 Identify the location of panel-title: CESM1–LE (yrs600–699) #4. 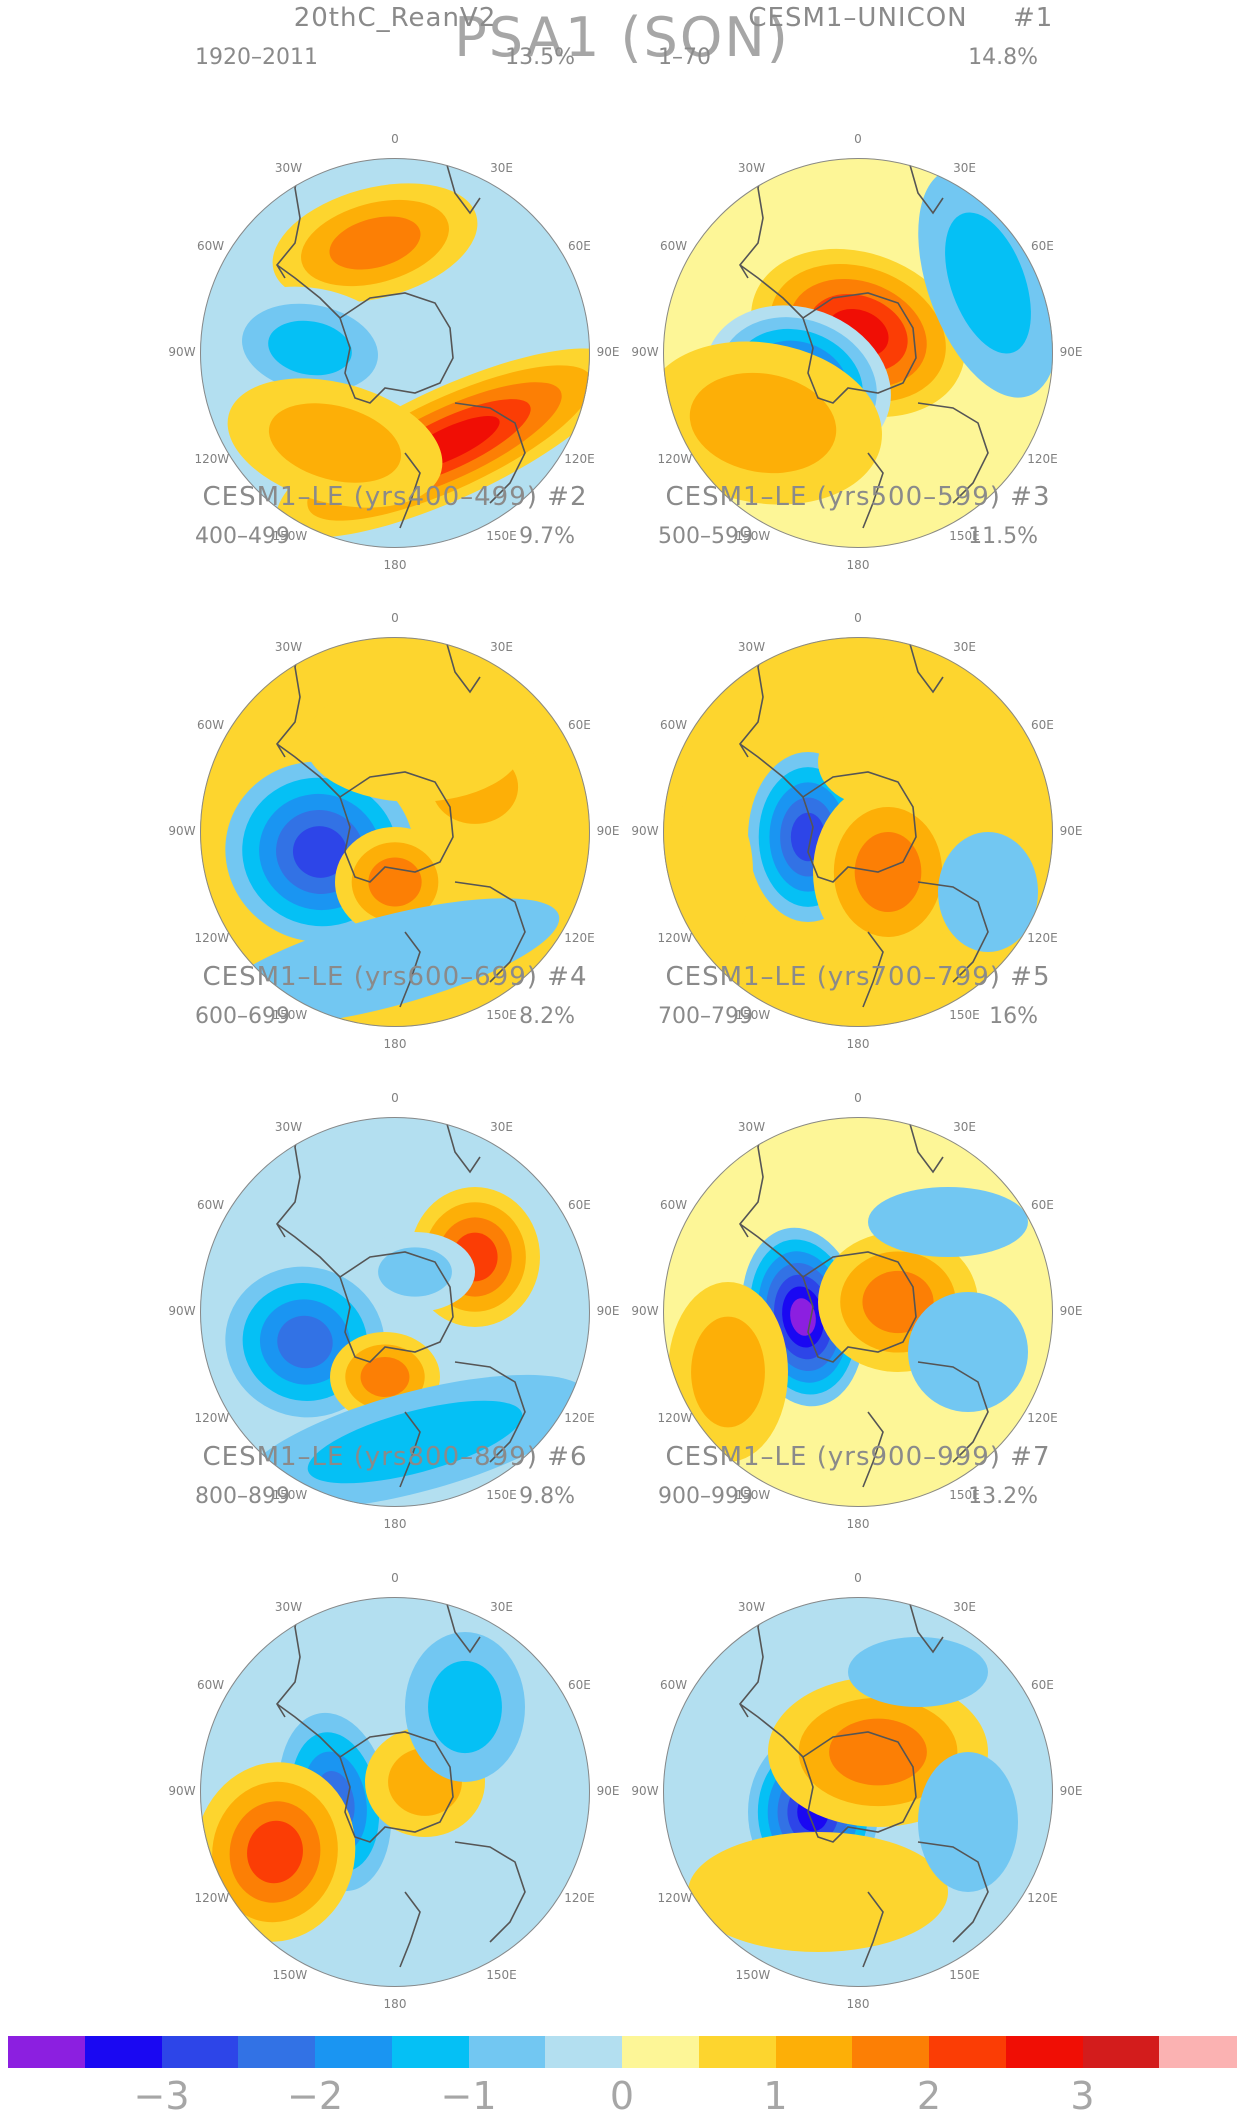
(395, 977).